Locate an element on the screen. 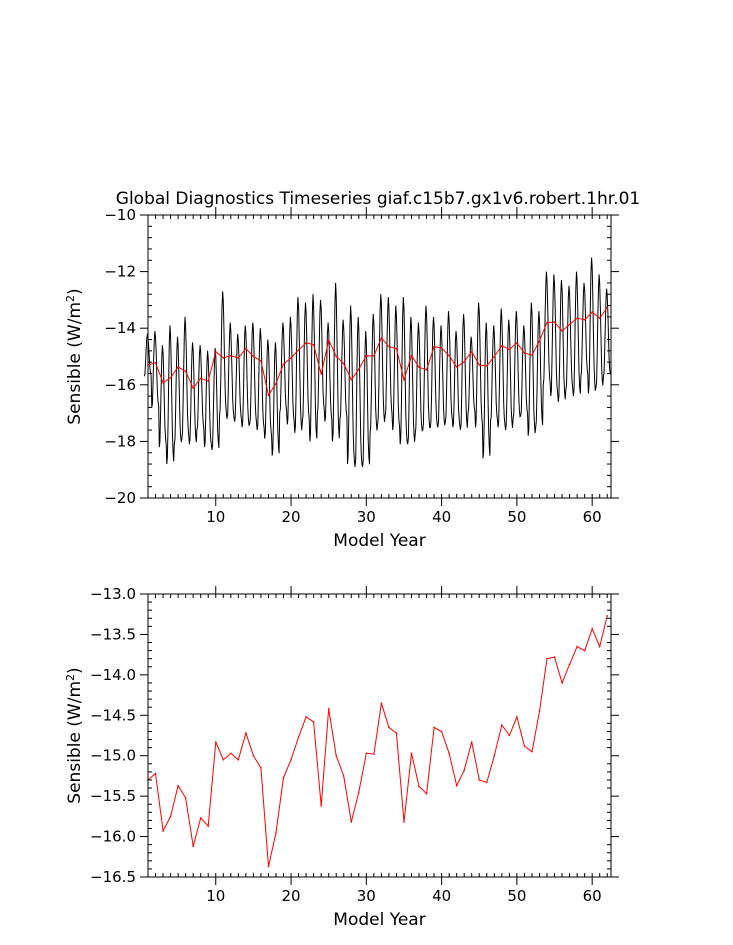 Image resolution: width=733 pixels, height=945 pixels. y-tick-label: −14.0 is located at coordinates (113, 675).